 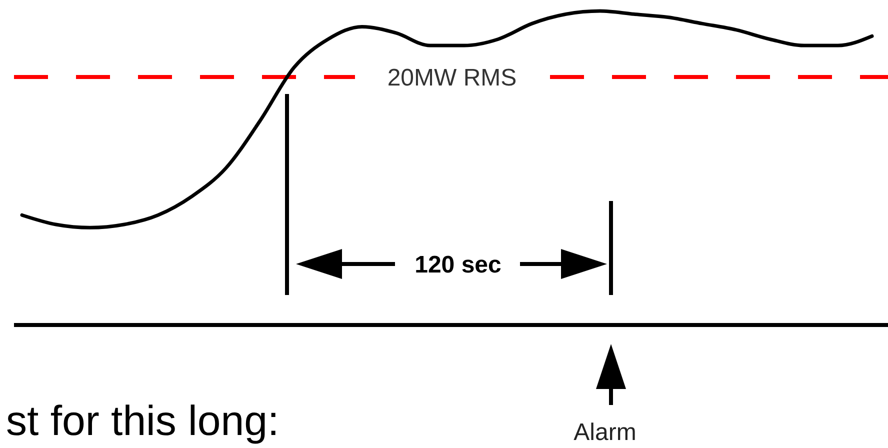 What do you see at coordinates (143, 420) in the screenshot?
I see `text: st for this long:` at bounding box center [143, 420].